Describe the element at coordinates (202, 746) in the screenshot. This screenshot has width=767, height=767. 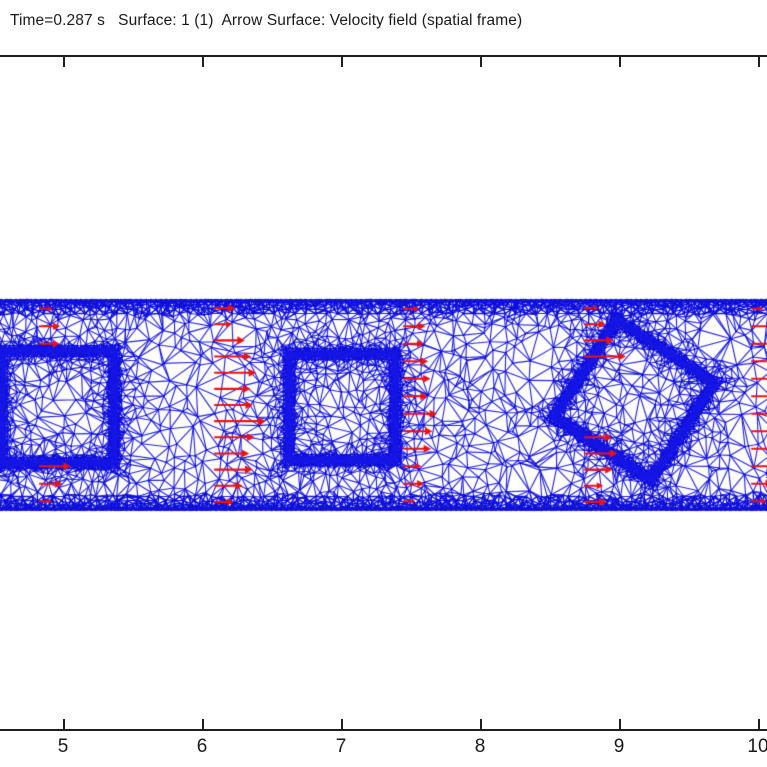
I see `tick-label-6: 6` at that location.